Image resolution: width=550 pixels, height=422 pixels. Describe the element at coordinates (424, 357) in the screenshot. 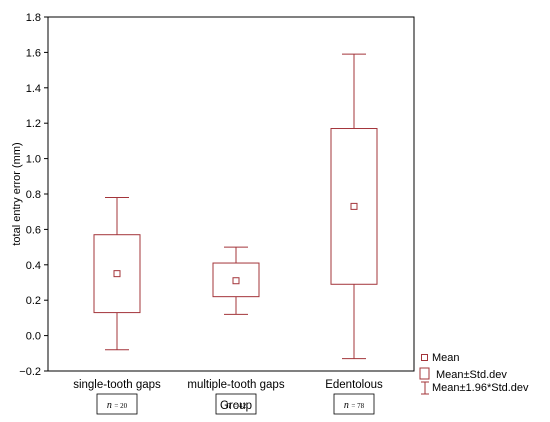

I see `legend-mean-swatch` at that location.